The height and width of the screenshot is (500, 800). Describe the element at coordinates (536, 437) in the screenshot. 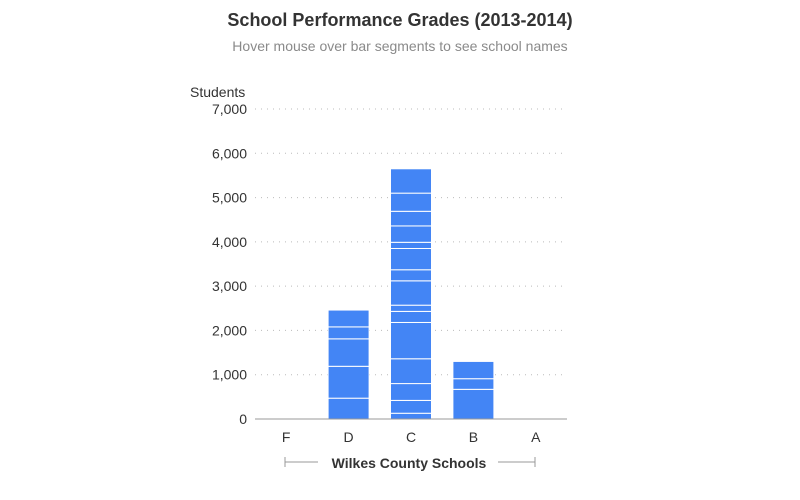

I see `x-tick-label: A` at that location.